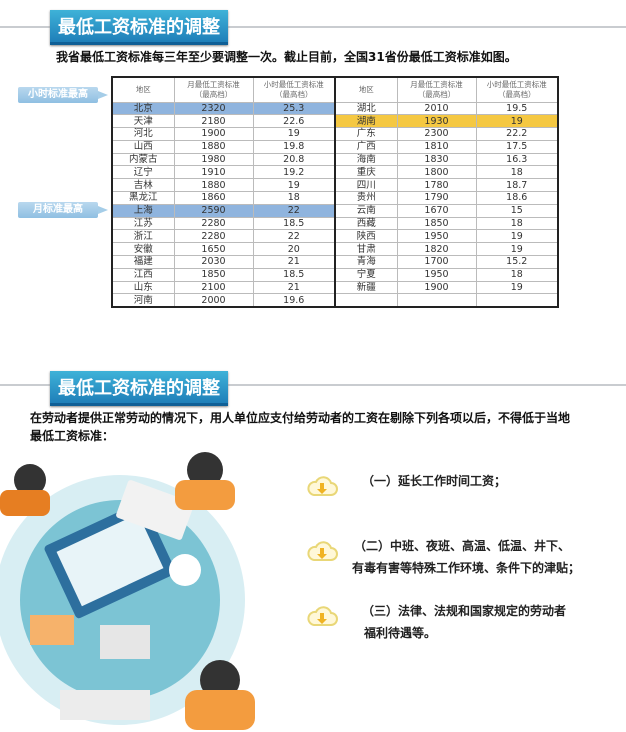 Image resolution: width=626 pixels, height=732 pixels. Describe the element at coordinates (143, 198) in the screenshot. I see `cell-region: 黑龙江` at that location.